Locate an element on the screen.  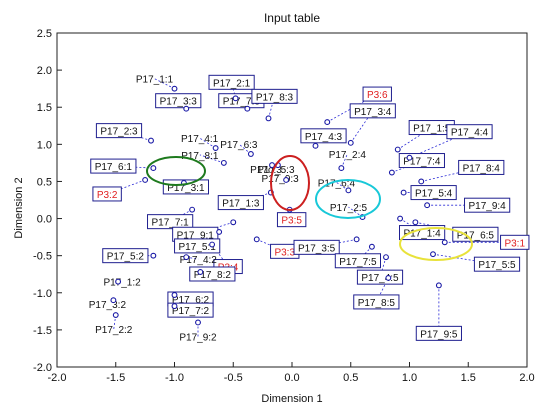
chart-title: Input table is located at coordinates (292, 18).